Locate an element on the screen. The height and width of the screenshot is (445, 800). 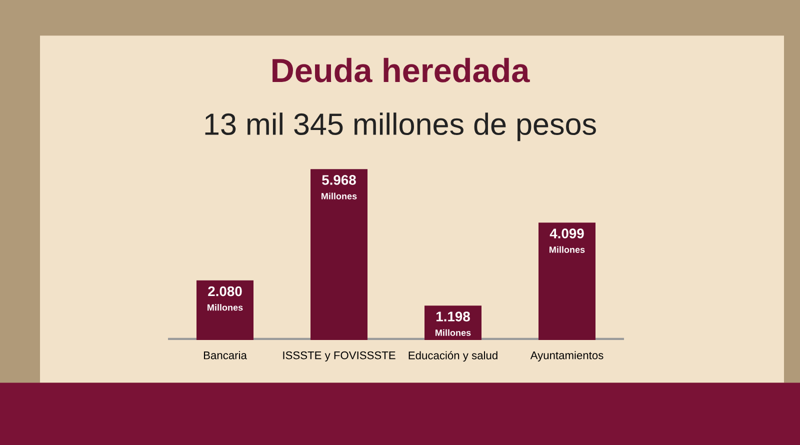
data-label: 5.968 Millones is located at coordinates (339, 187).